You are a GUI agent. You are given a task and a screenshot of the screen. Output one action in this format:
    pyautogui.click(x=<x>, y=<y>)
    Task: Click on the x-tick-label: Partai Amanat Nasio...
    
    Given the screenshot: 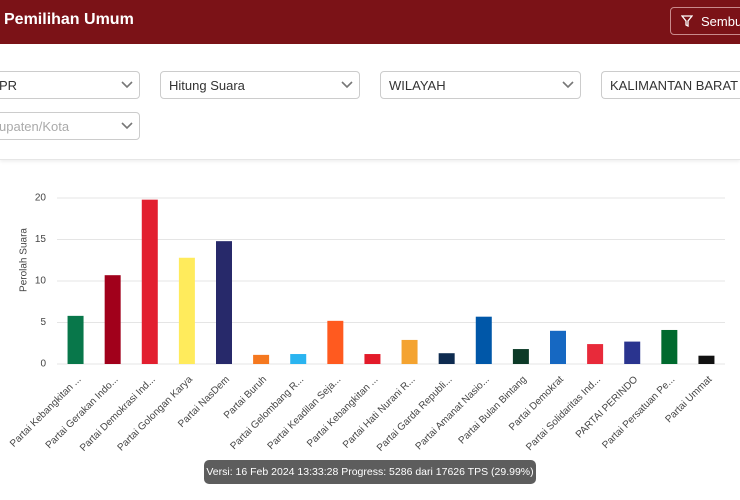 What is the action you would take?
    pyautogui.click(x=453, y=413)
    